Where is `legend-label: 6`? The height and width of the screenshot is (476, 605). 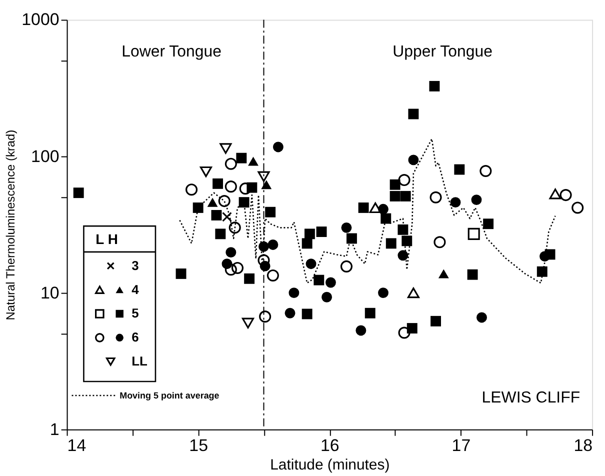 legend-label: 6 is located at coordinates (135, 337).